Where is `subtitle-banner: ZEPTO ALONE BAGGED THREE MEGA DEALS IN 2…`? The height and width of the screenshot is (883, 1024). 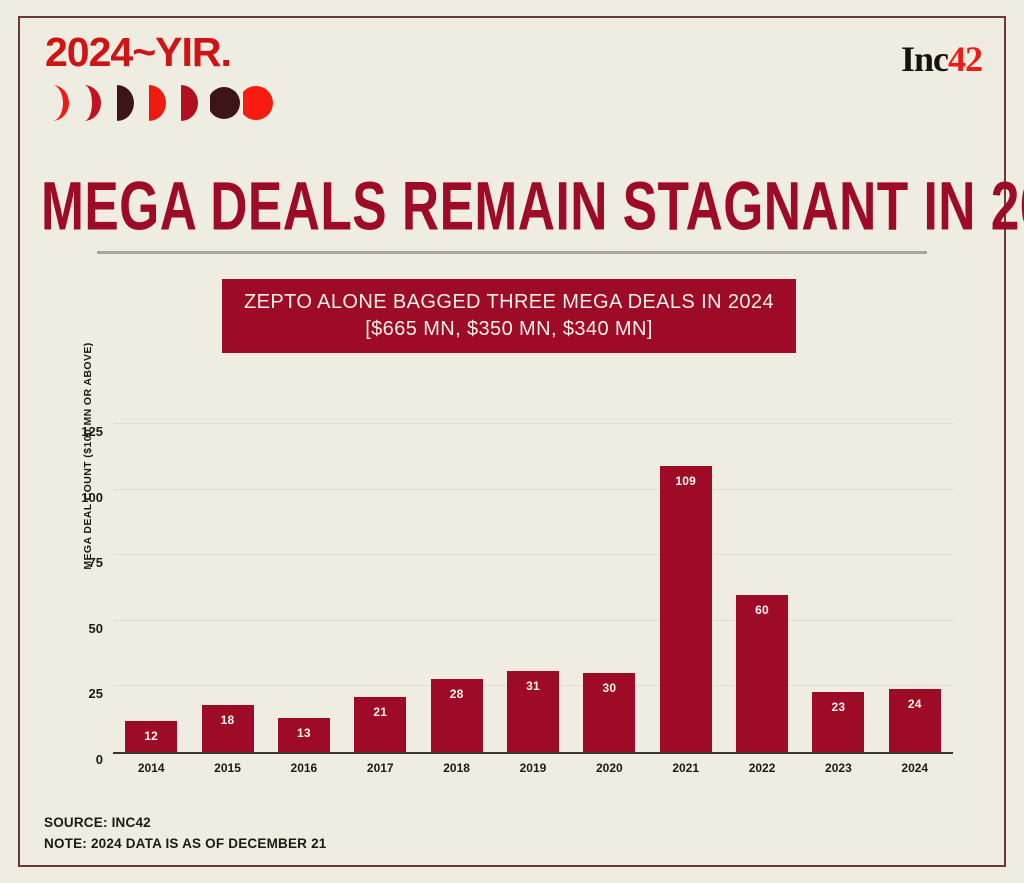
subtitle-banner: ZEPTO ALONE BAGGED THREE MEGA DEALS IN 2… is located at coordinates (509, 316).